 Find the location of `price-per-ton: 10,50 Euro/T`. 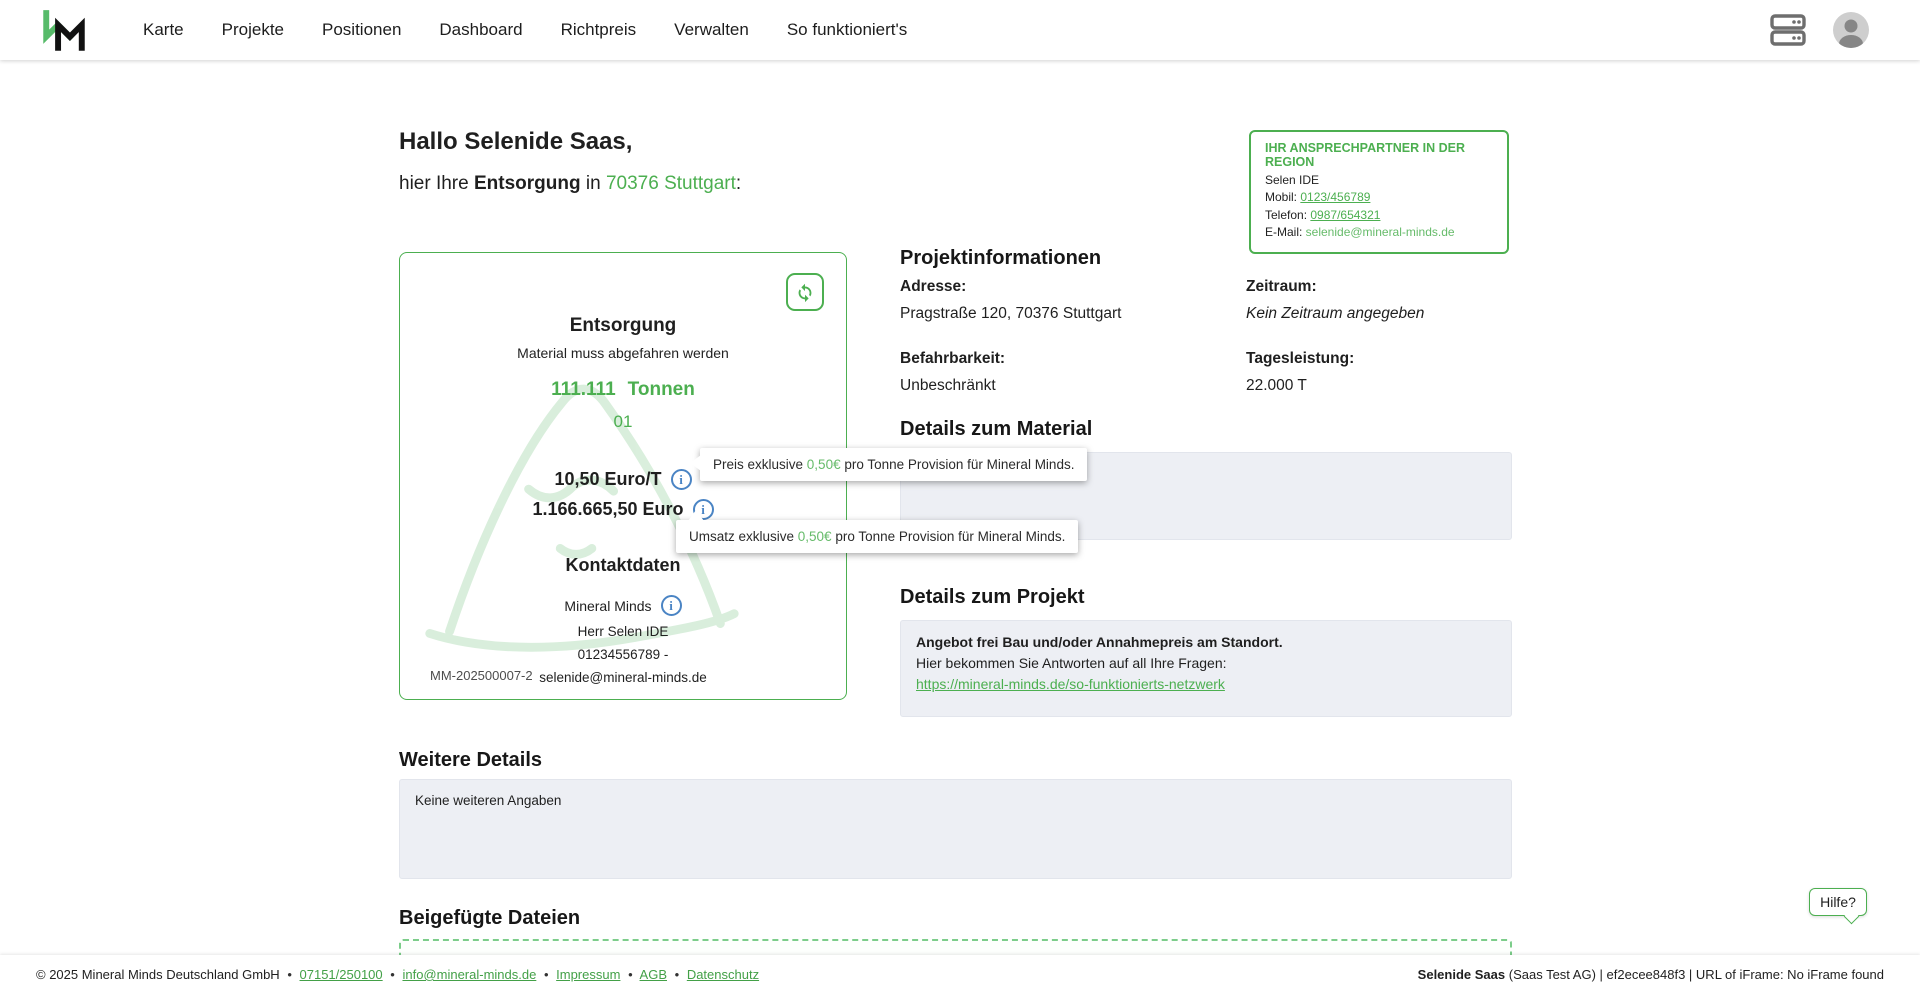

price-per-ton: 10,50 Euro/T is located at coordinates (608, 479).